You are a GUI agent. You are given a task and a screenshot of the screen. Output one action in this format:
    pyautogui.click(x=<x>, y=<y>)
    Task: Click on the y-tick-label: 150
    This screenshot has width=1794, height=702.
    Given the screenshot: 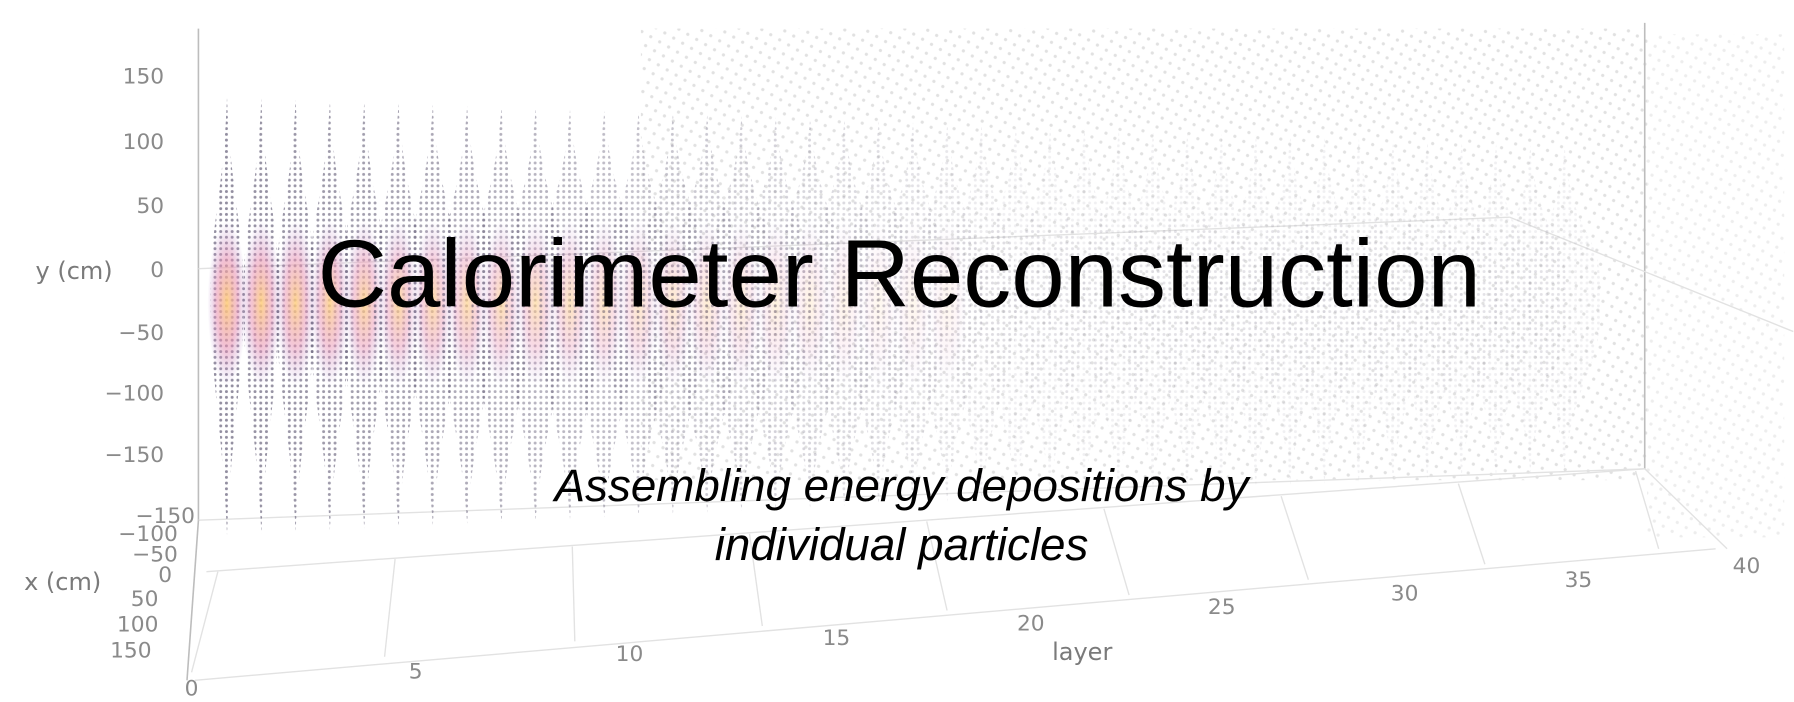 What is the action you would take?
    pyautogui.click(x=143, y=77)
    